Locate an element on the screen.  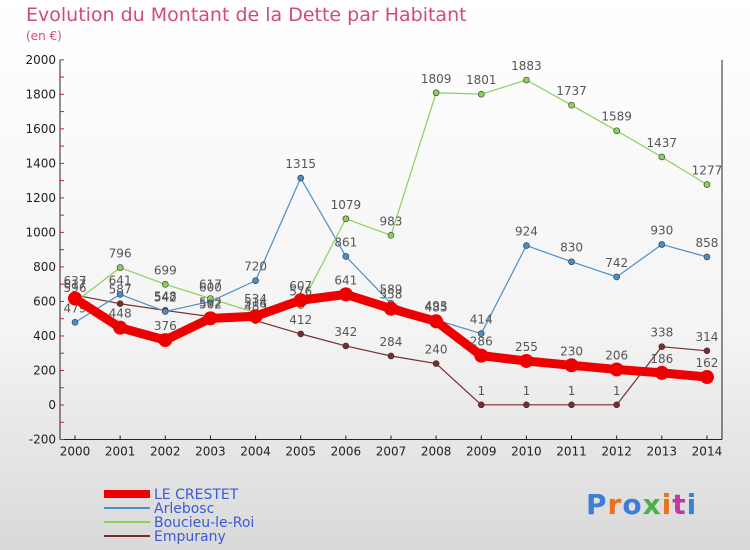
y-tick-label: 1600 is located at coordinates (40, 129).